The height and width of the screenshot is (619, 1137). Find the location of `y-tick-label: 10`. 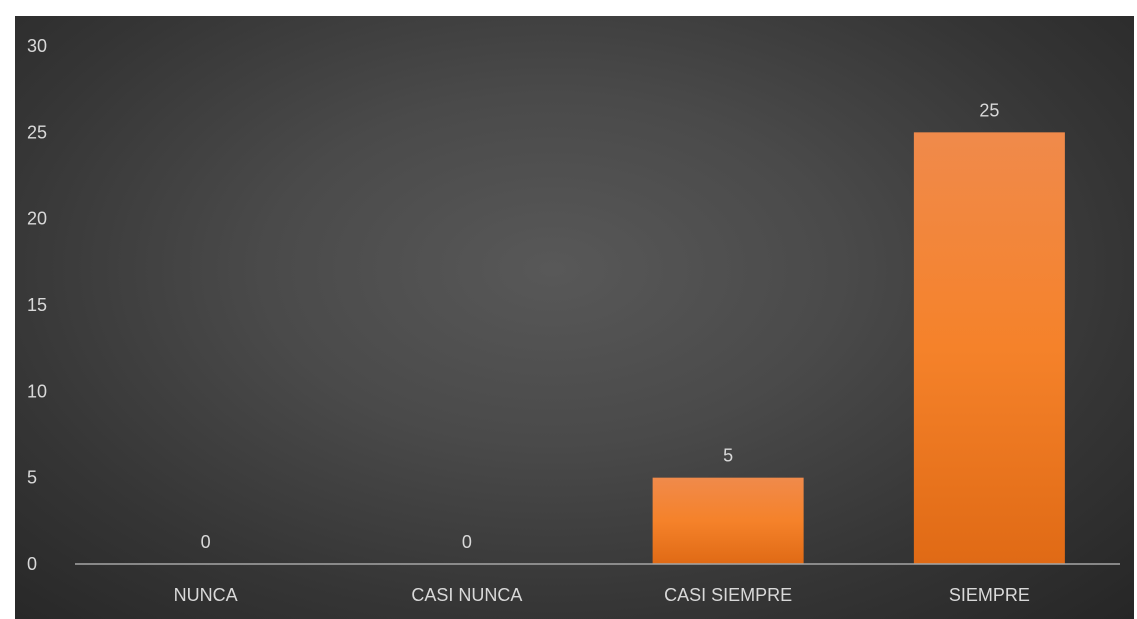

y-tick-label: 10 is located at coordinates (37, 391).